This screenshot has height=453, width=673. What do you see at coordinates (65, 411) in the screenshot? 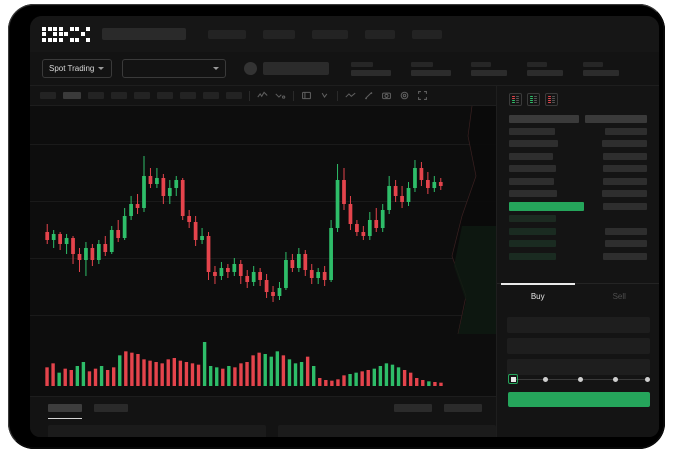
I see `bottom-tab-open-orders` at bounding box center [65, 411].